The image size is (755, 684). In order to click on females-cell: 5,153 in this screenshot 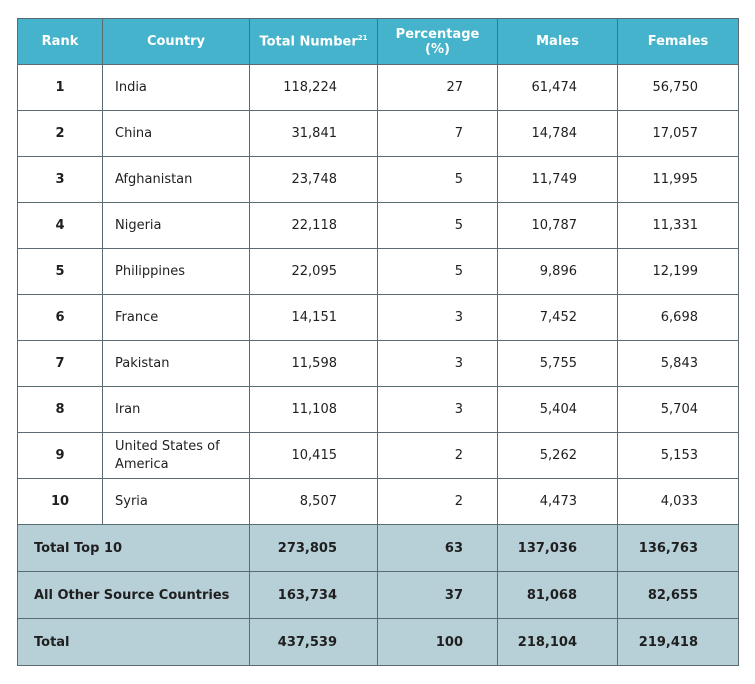, I will do `click(678, 455)`.